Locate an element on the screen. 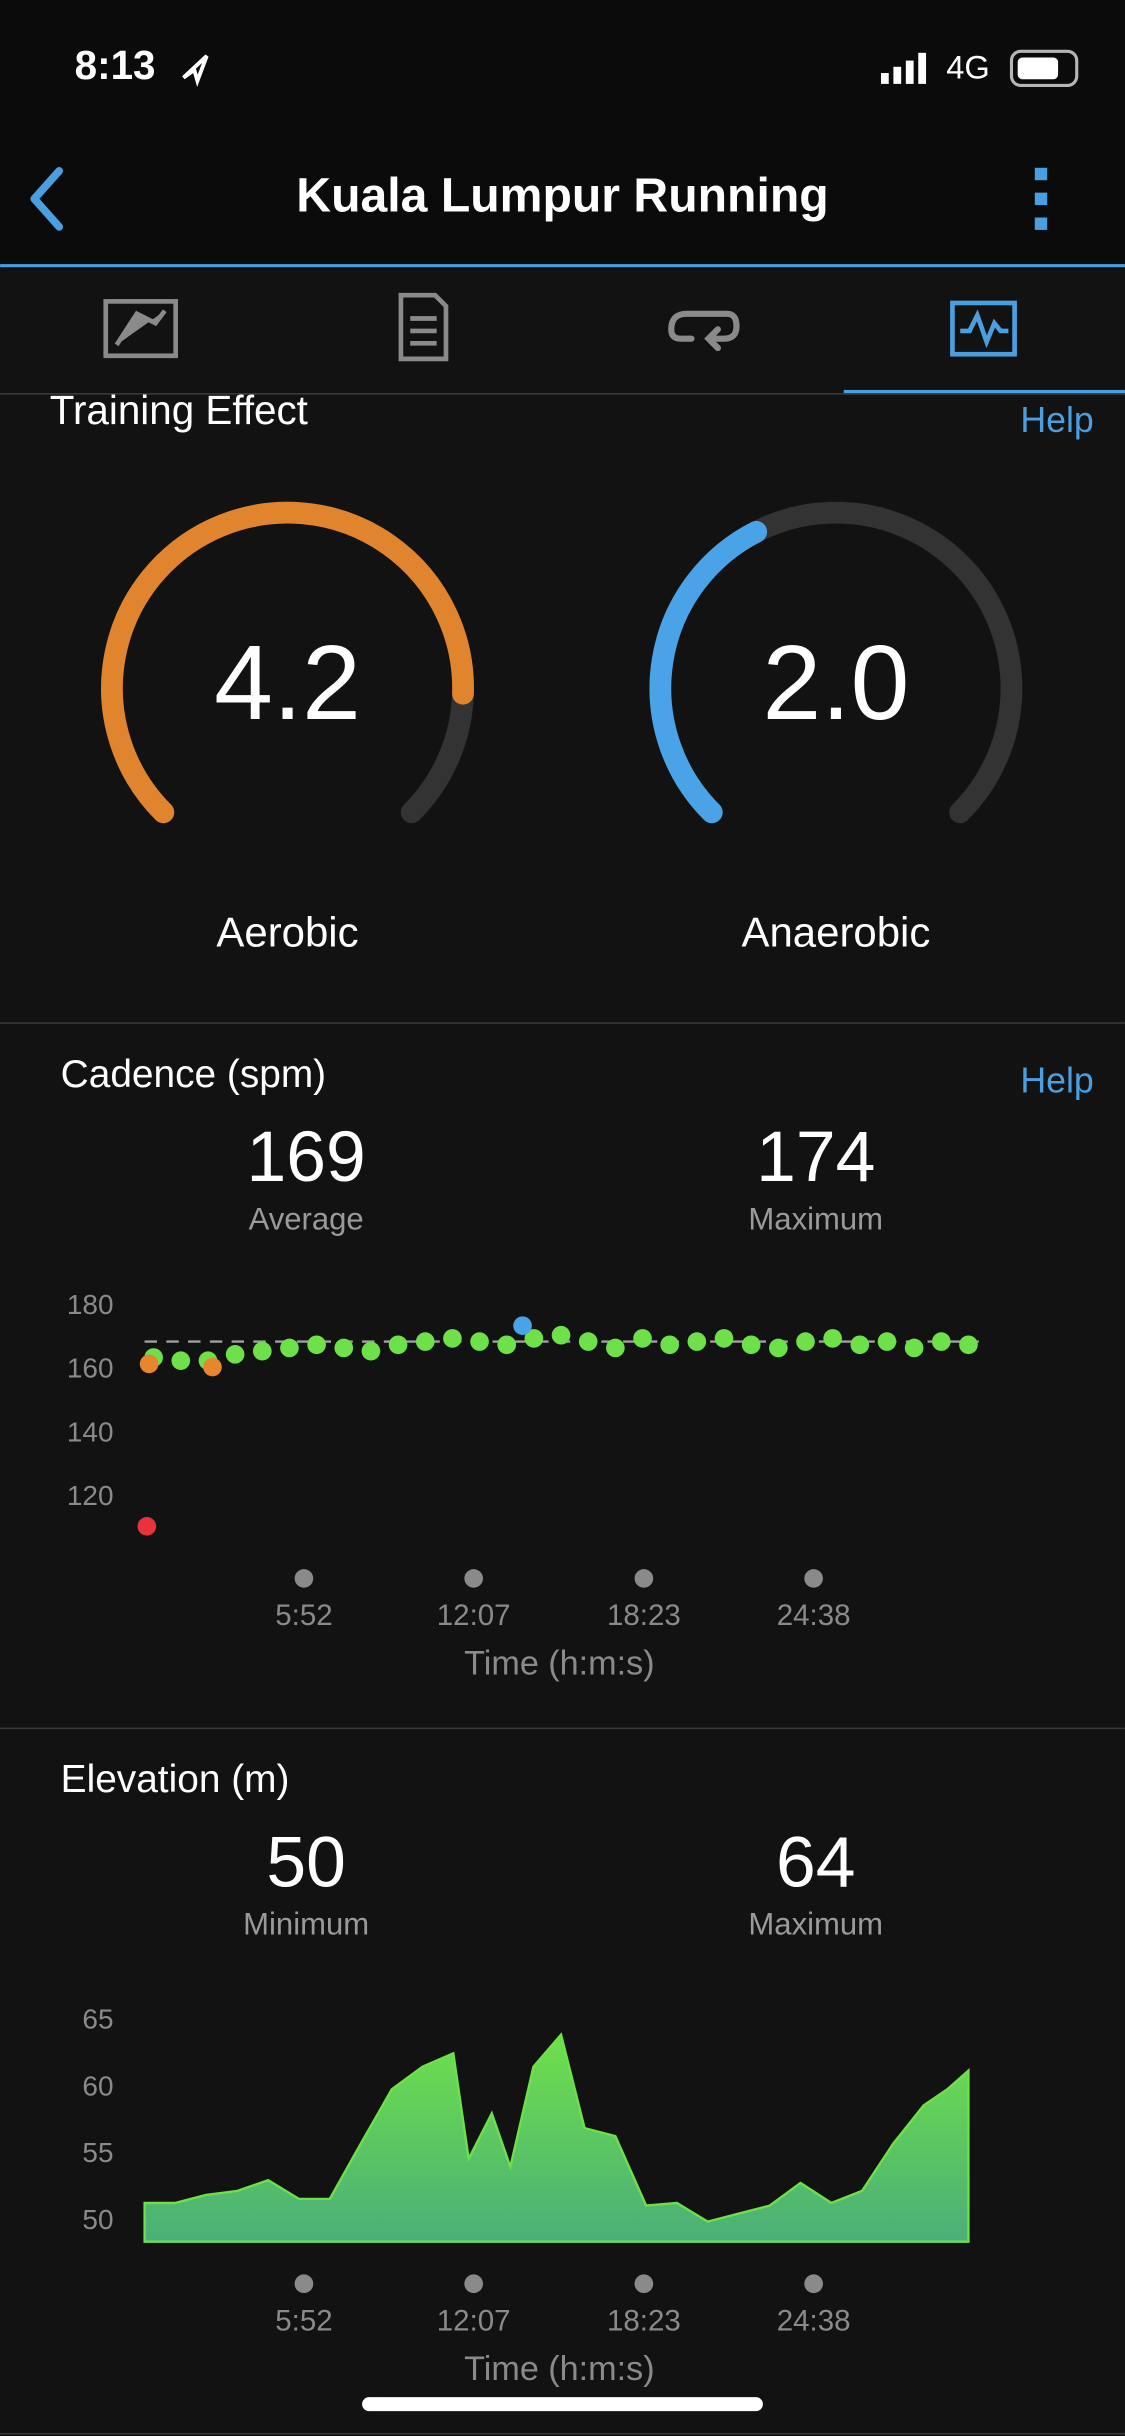  y-tick-label: 140 is located at coordinates (90, 1431).